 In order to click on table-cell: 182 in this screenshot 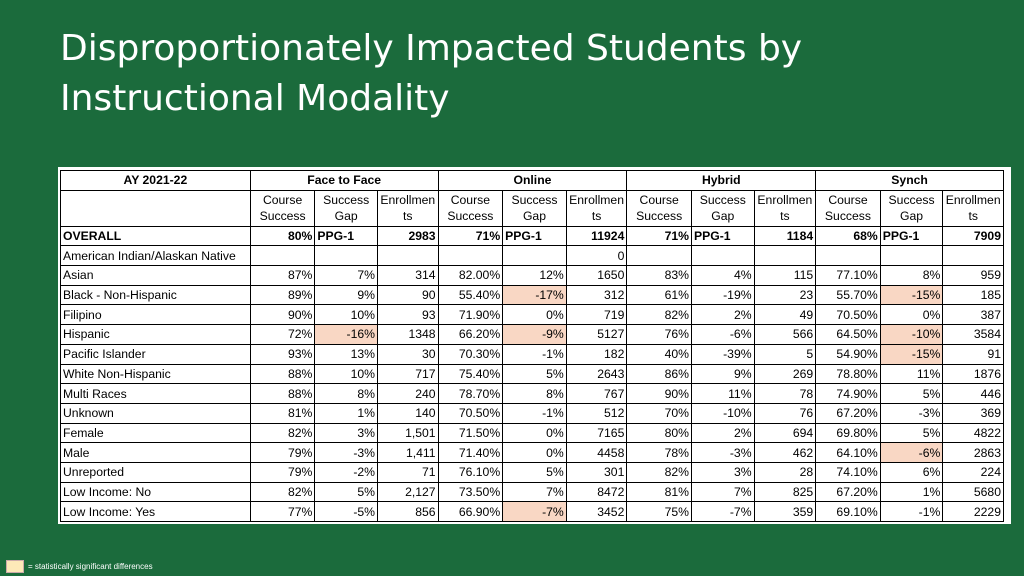, I will do `click(596, 354)`.